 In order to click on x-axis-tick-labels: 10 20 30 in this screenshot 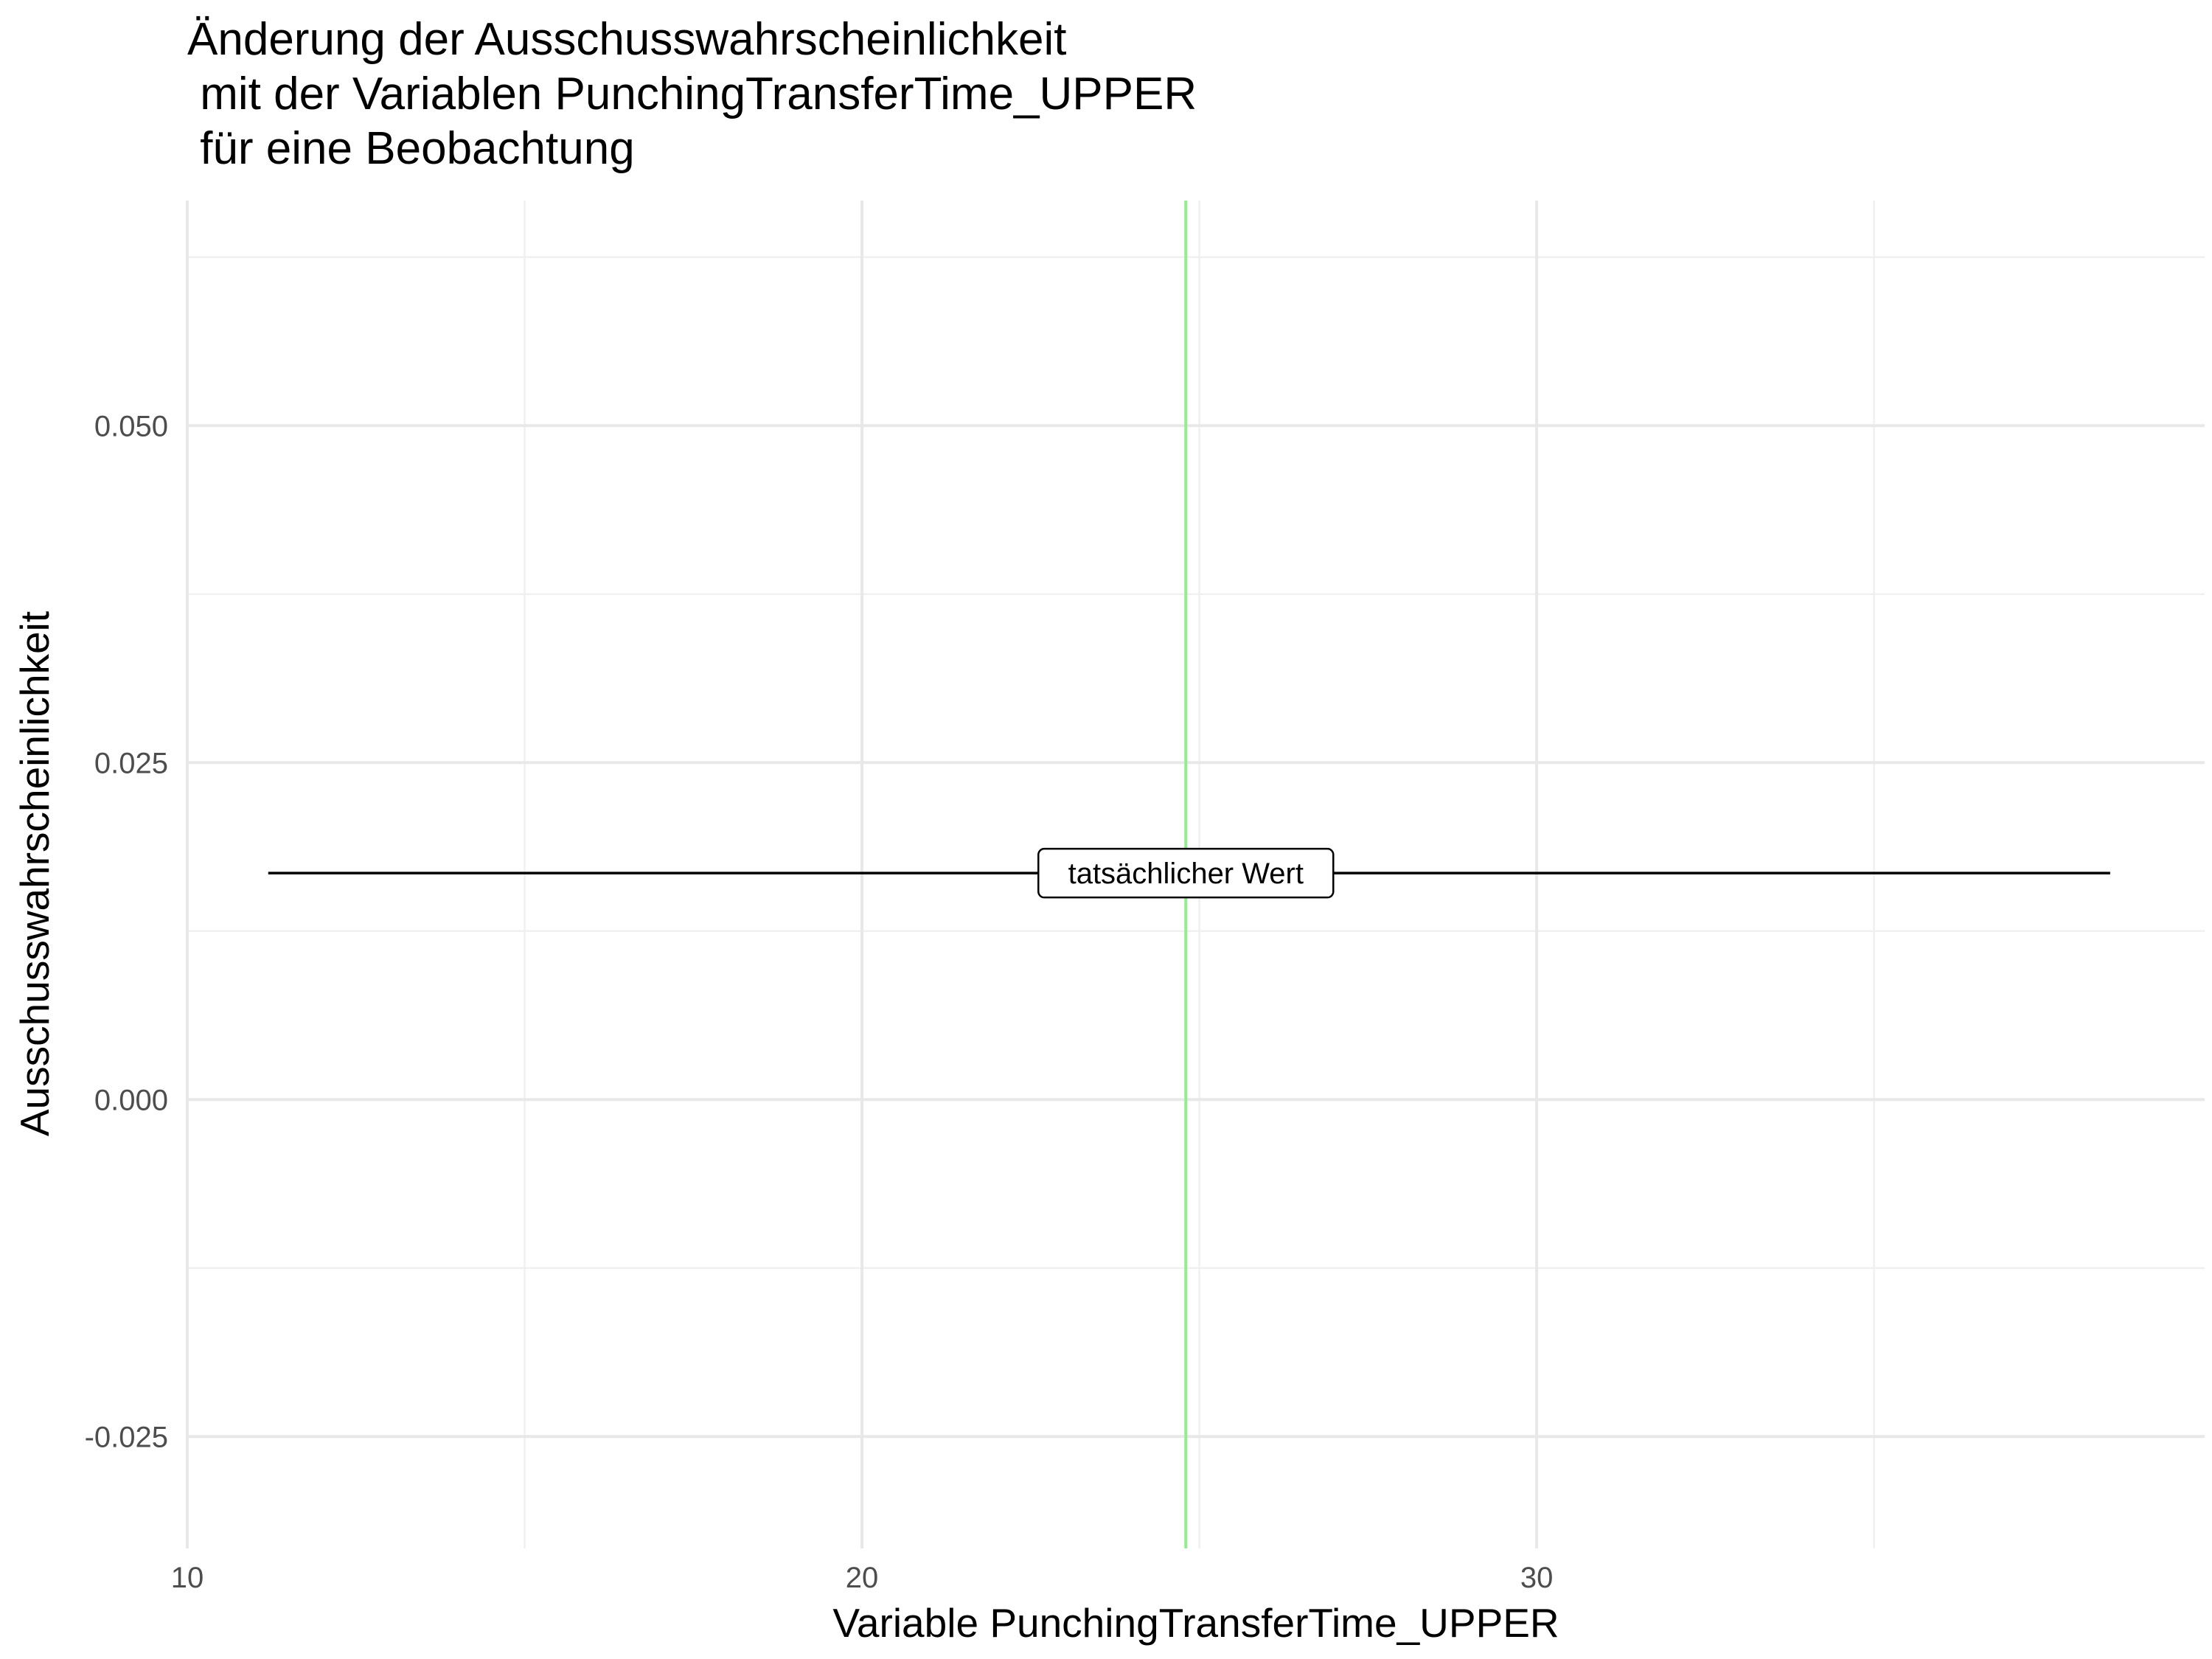, I will do `click(862, 1578)`.